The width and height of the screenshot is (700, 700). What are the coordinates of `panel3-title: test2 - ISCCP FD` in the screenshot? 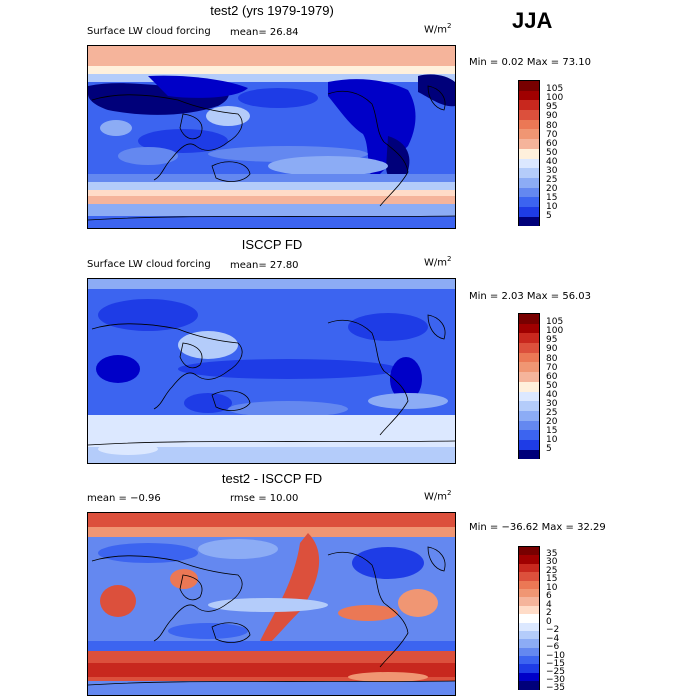 It's located at (272, 478).